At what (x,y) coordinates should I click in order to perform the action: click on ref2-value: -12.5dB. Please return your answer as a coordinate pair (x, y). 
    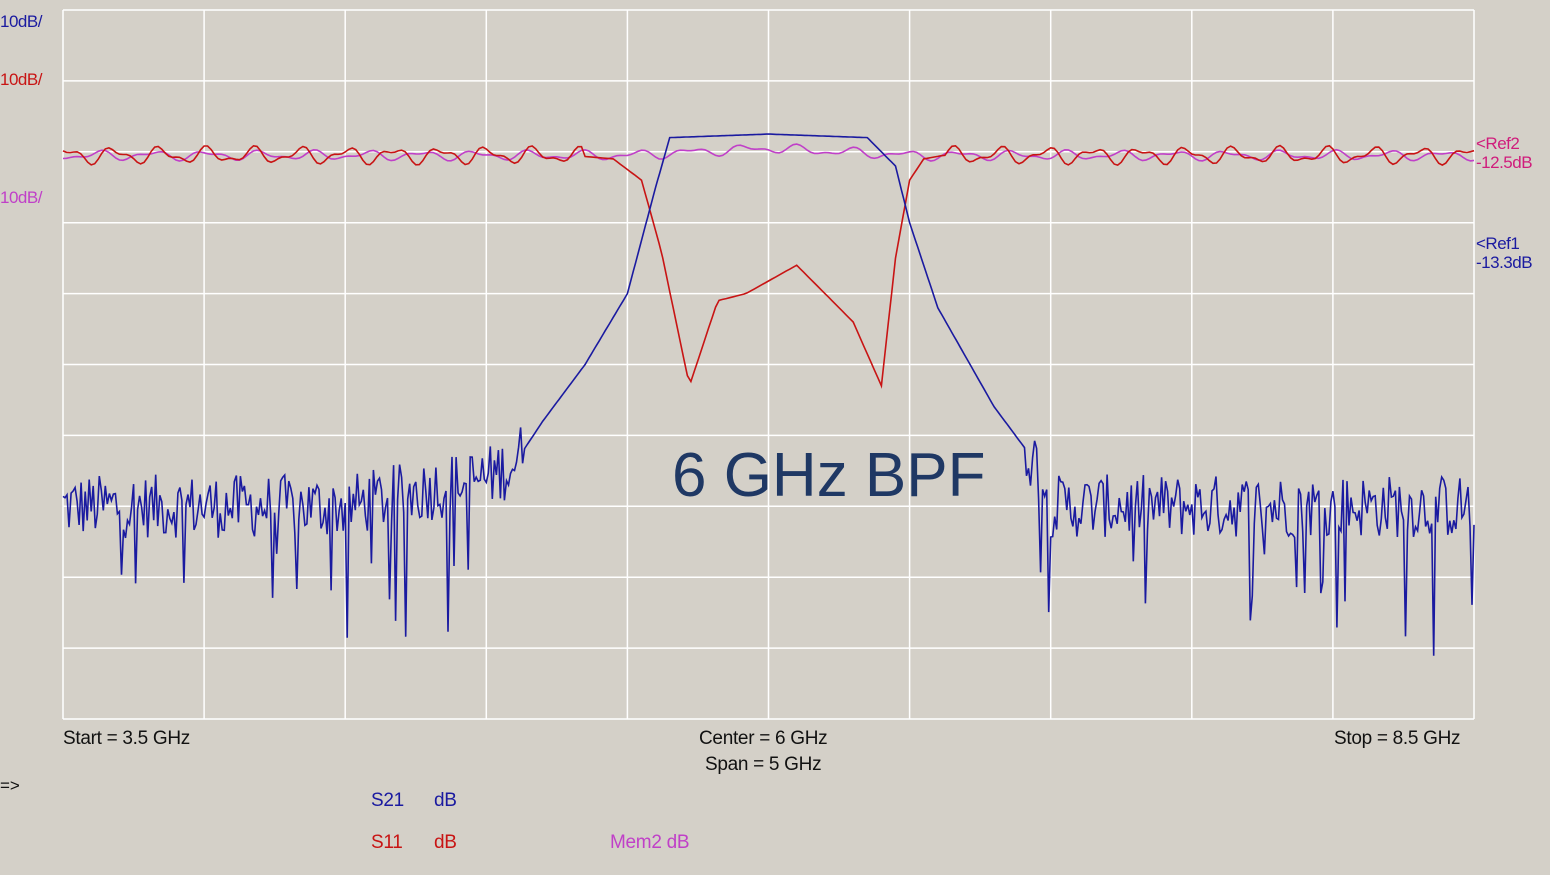
    Looking at the image, I should click on (1504, 162).